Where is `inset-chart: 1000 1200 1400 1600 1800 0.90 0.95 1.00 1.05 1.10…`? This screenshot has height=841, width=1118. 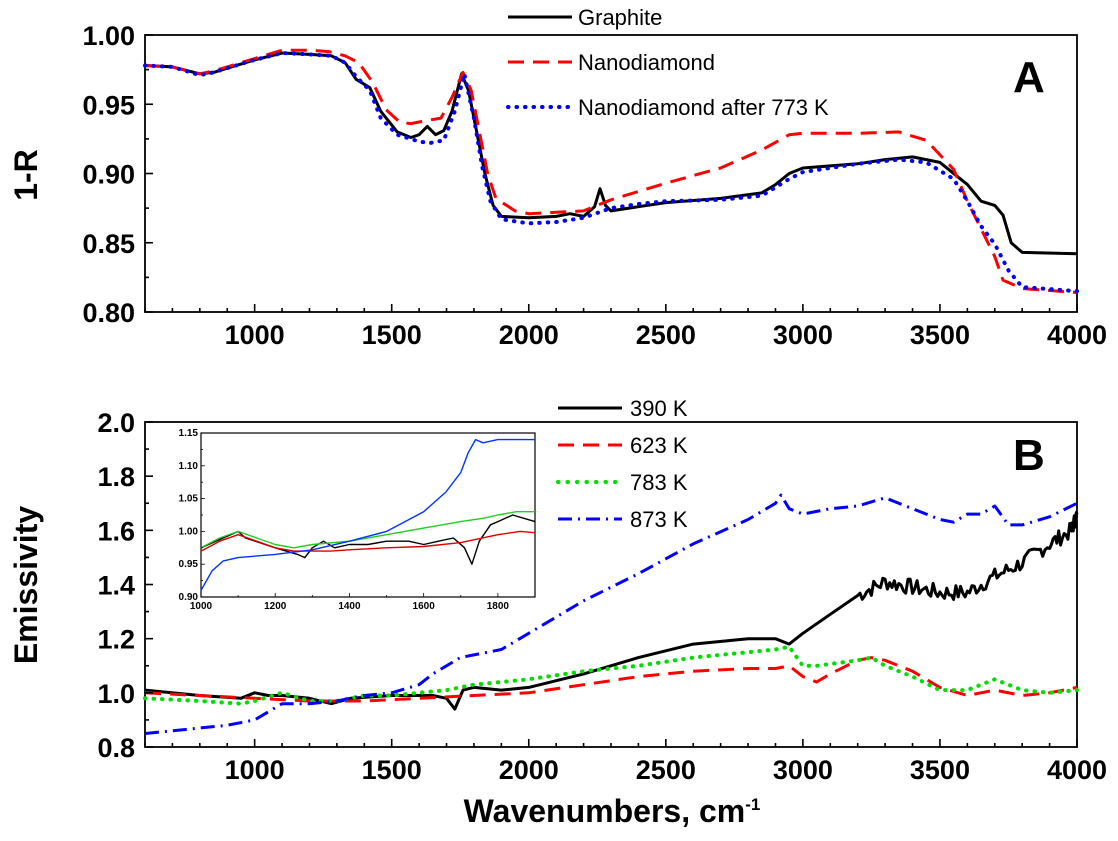 inset-chart: 1000 1200 1400 1600 1800 0.90 0.95 1.00 1.05 1.10… is located at coordinates (357, 520).